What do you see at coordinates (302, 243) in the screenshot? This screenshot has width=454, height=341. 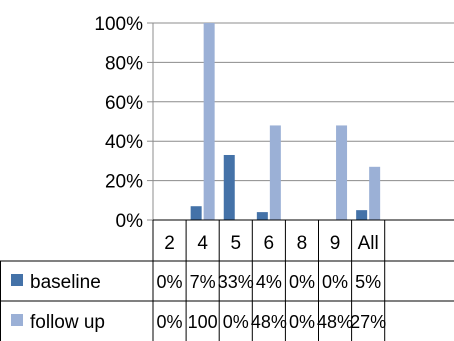 I see `category-label: 8` at bounding box center [302, 243].